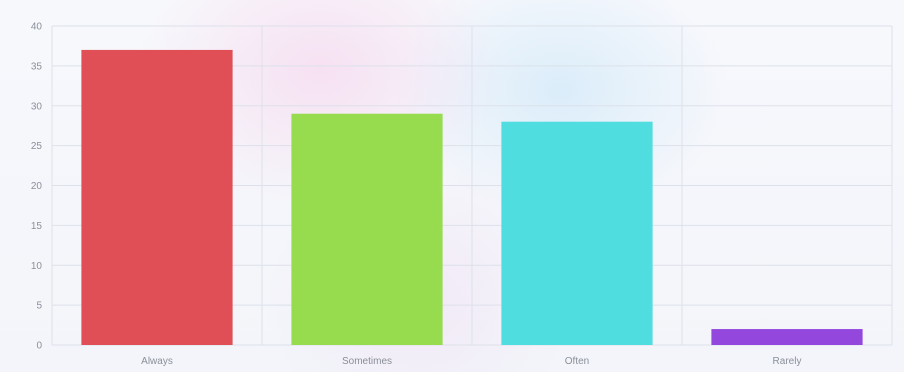 This screenshot has width=904, height=372. Describe the element at coordinates (37, 226) in the screenshot. I see `y-tick-label: 15` at that location.